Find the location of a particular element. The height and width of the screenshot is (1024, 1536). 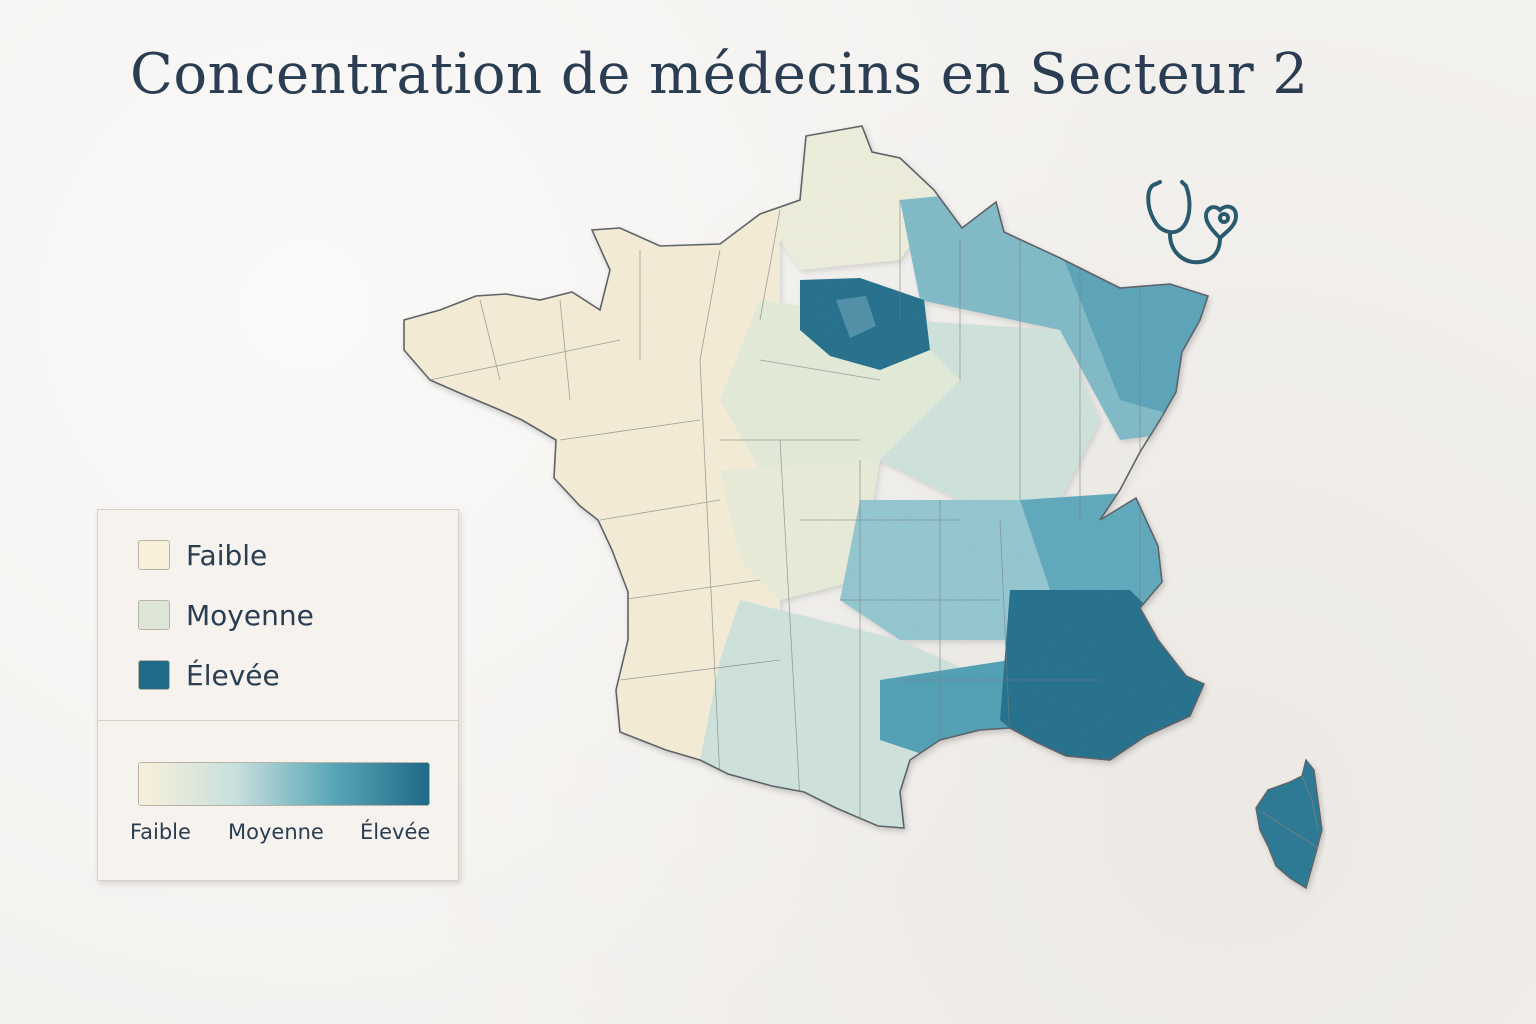

legend-label-elevee: Élevée is located at coordinates (233, 675).